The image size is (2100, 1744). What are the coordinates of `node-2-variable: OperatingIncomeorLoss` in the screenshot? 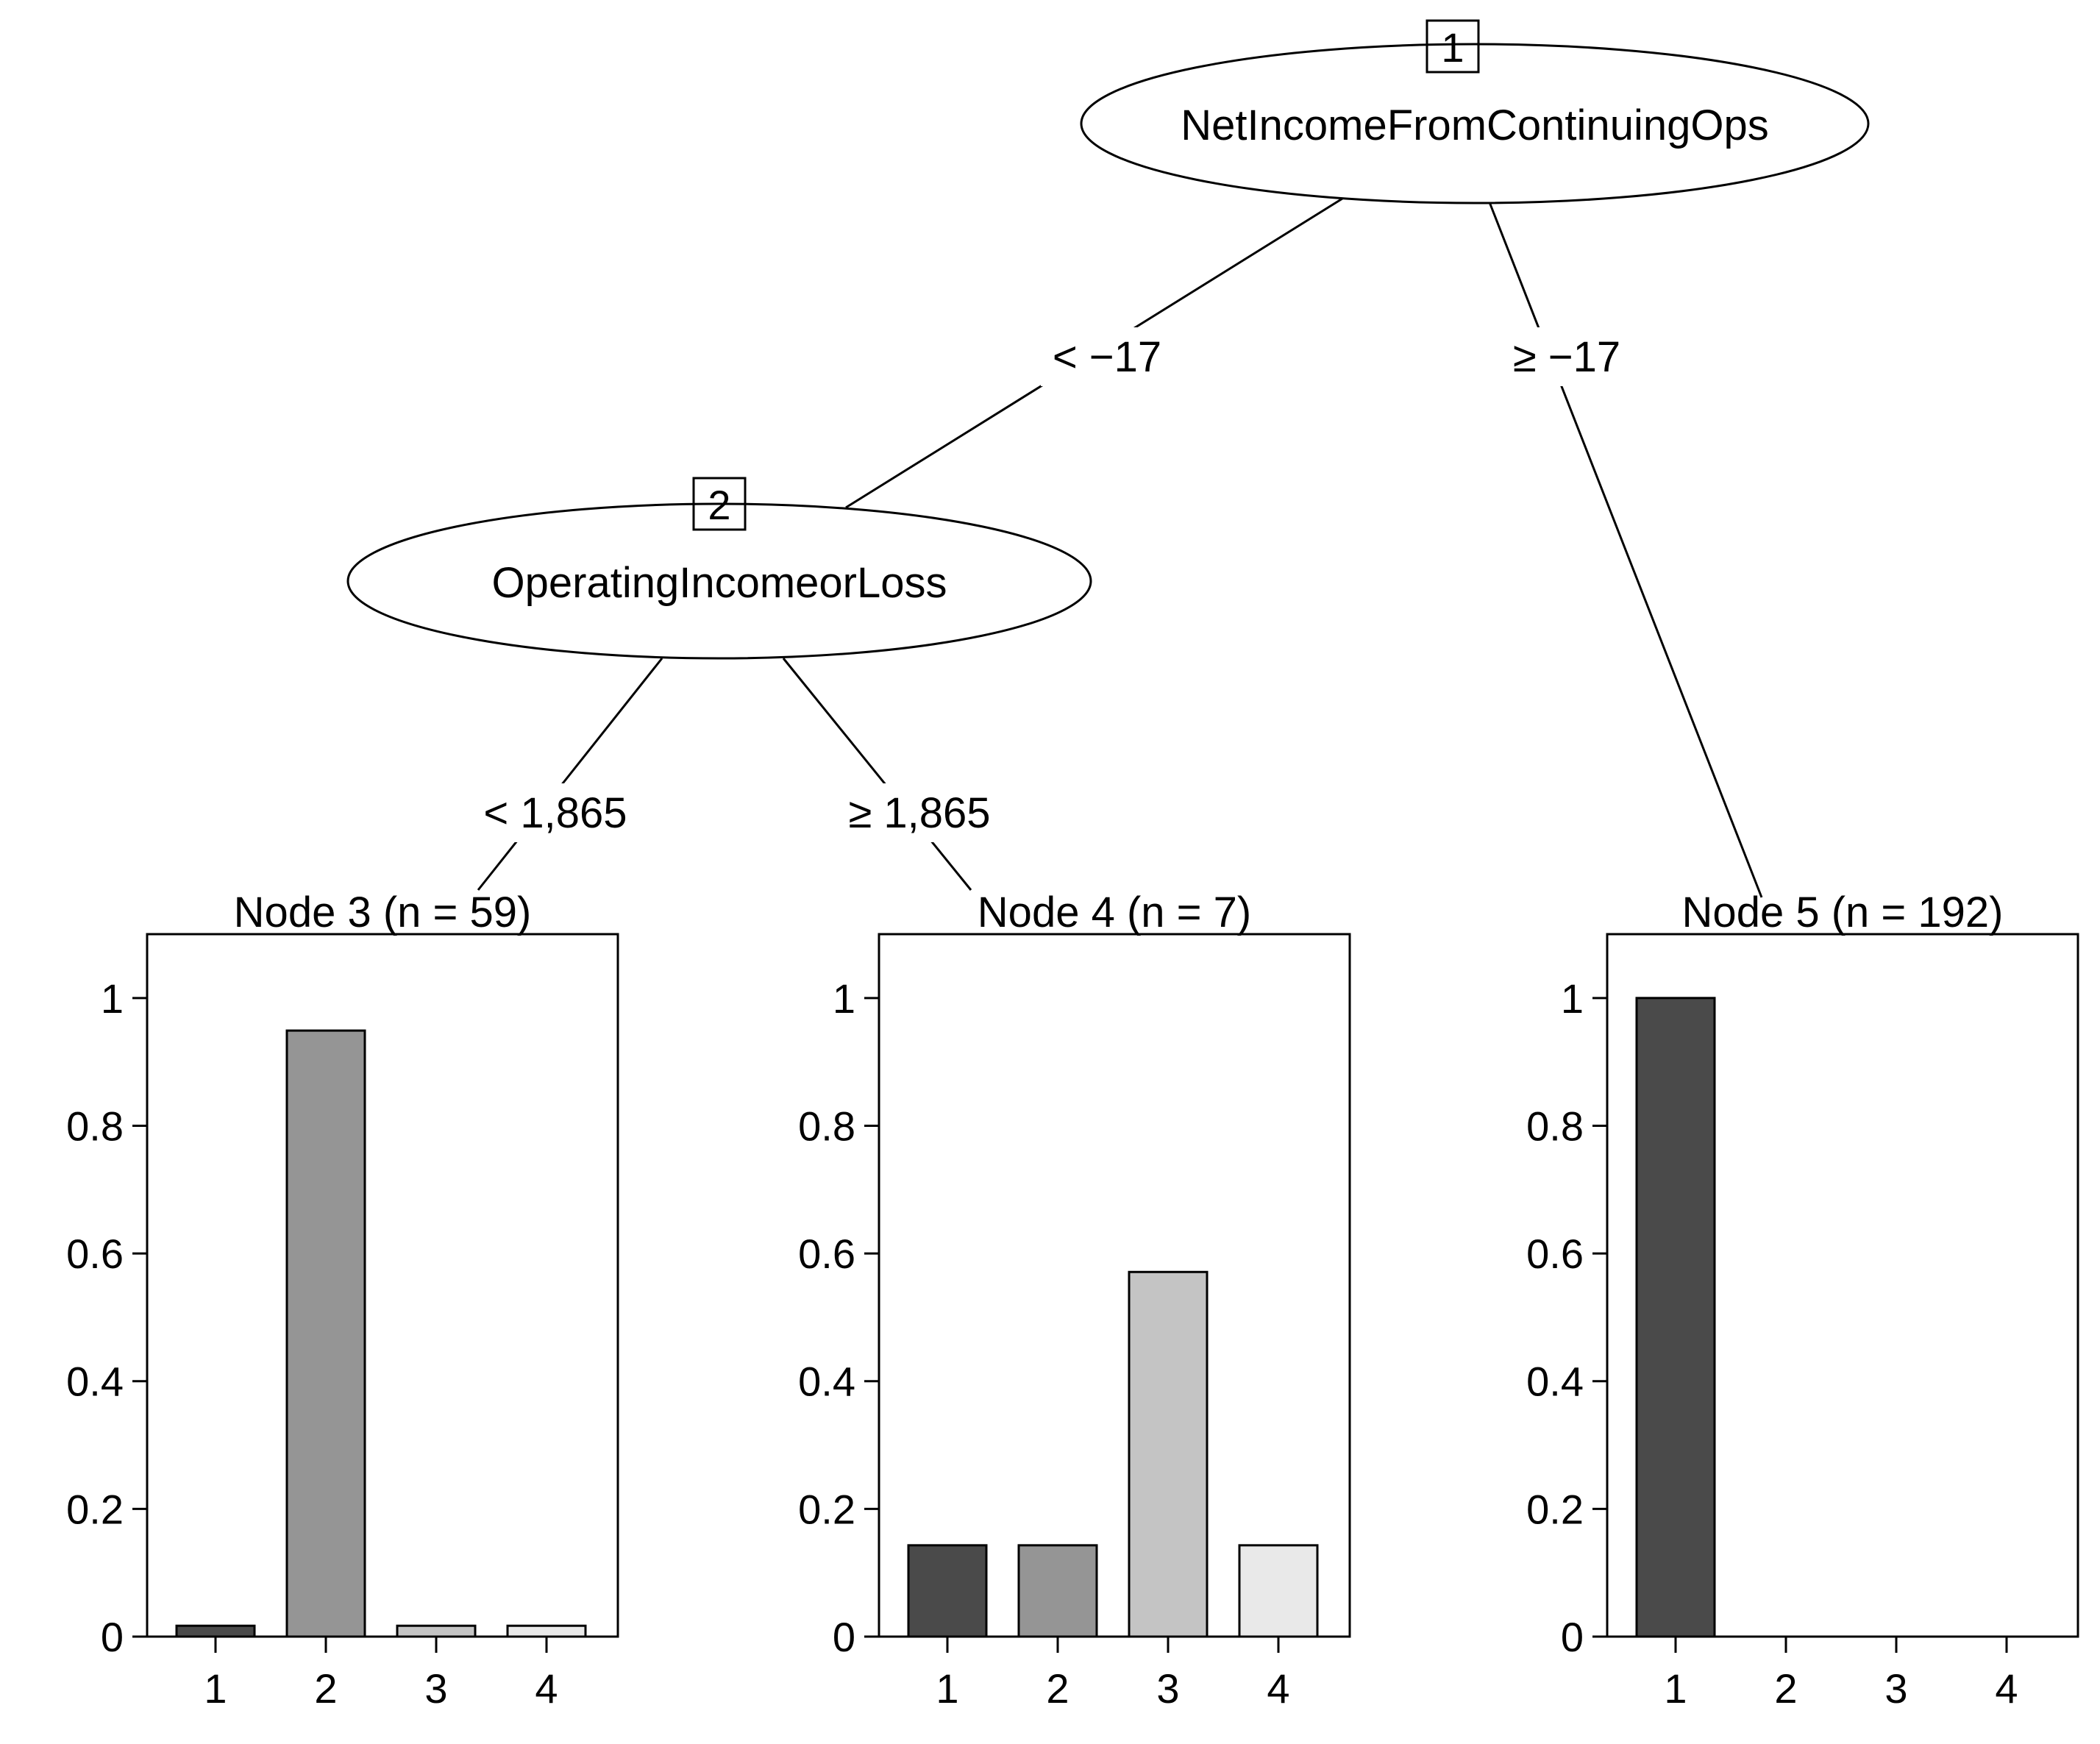 It's located at (719, 583).